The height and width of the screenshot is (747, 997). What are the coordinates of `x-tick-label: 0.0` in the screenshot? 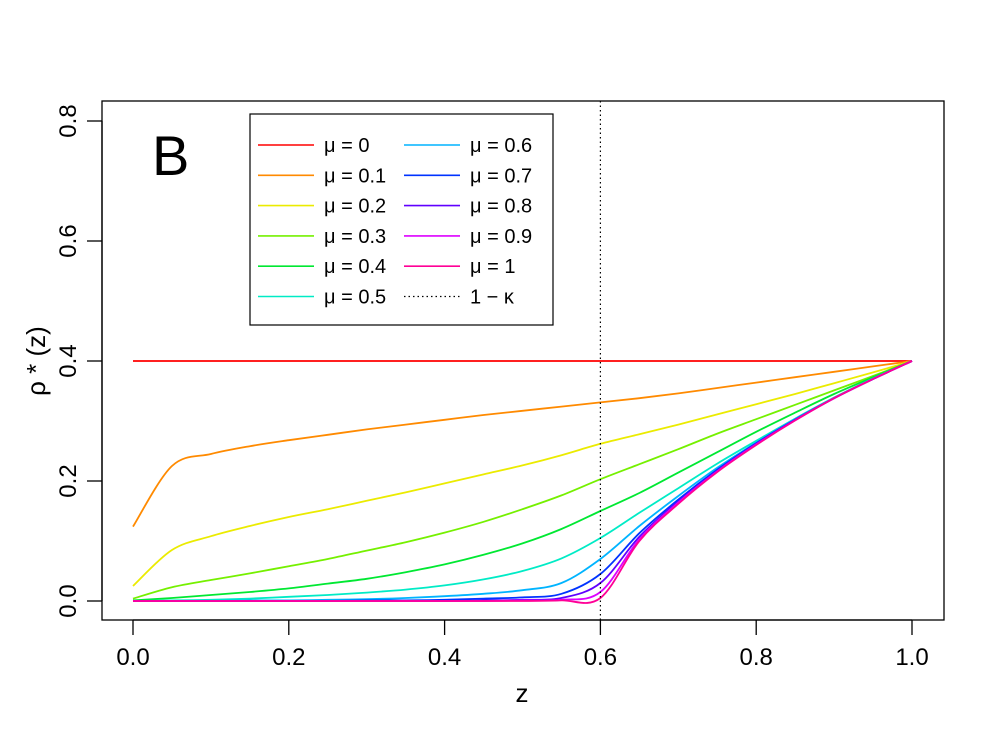 It's located at (132, 657).